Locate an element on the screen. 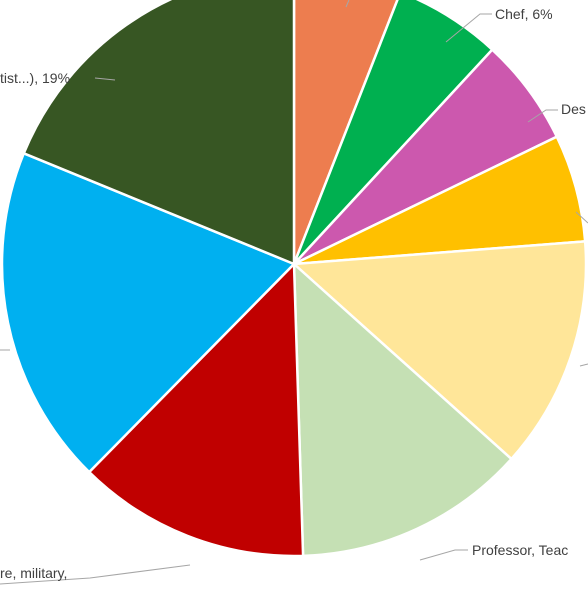 The height and width of the screenshot is (589, 588). data-label-chef: Chef, 6% is located at coordinates (524, 14).